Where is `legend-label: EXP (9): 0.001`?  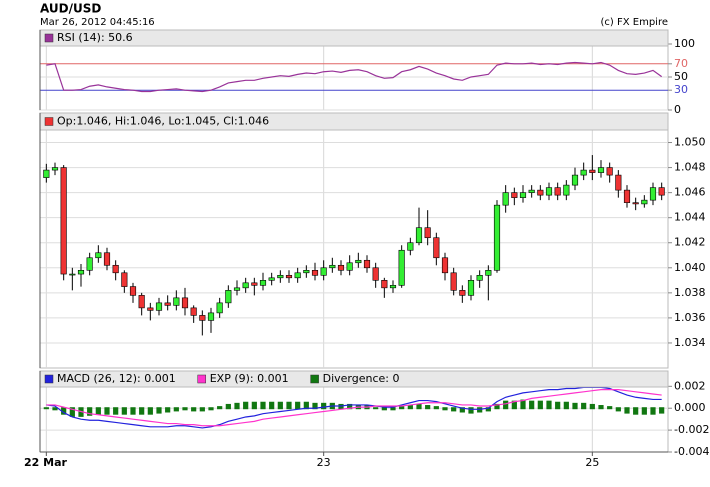
legend-label: EXP (9): 0.001 is located at coordinates (249, 378).